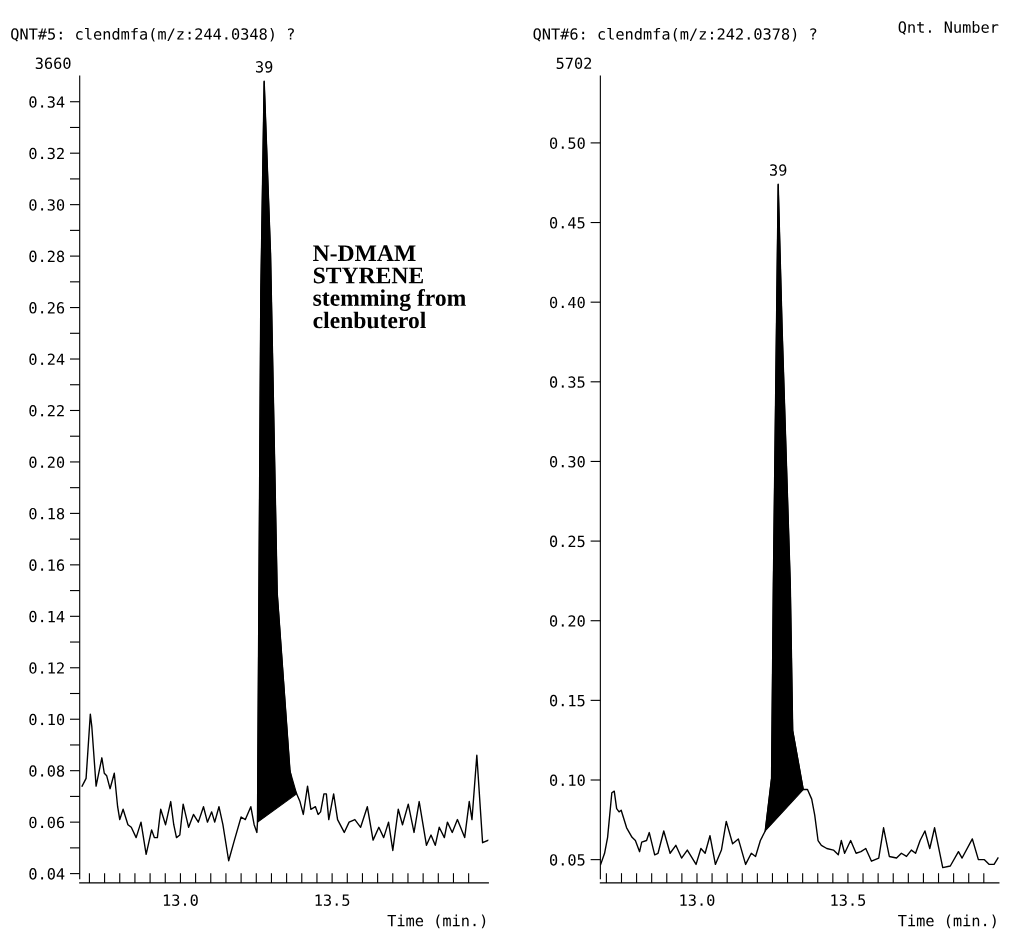  What do you see at coordinates (47, 874) in the screenshot?
I see `y-tick-label: 0.04` at bounding box center [47, 874].